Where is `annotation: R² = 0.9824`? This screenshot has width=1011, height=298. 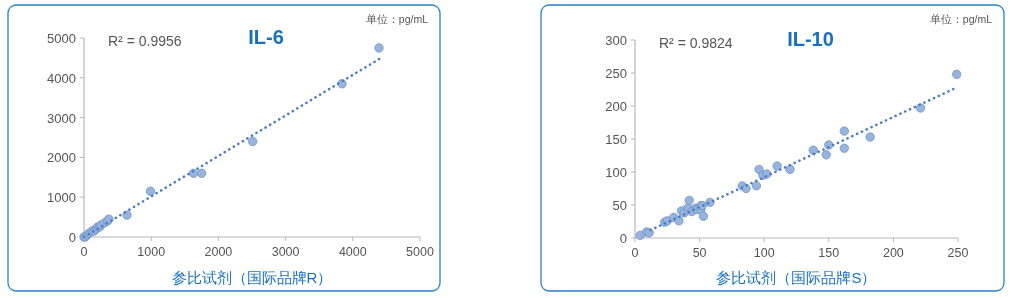
annotation: R² = 0.9824 is located at coordinates (696, 43).